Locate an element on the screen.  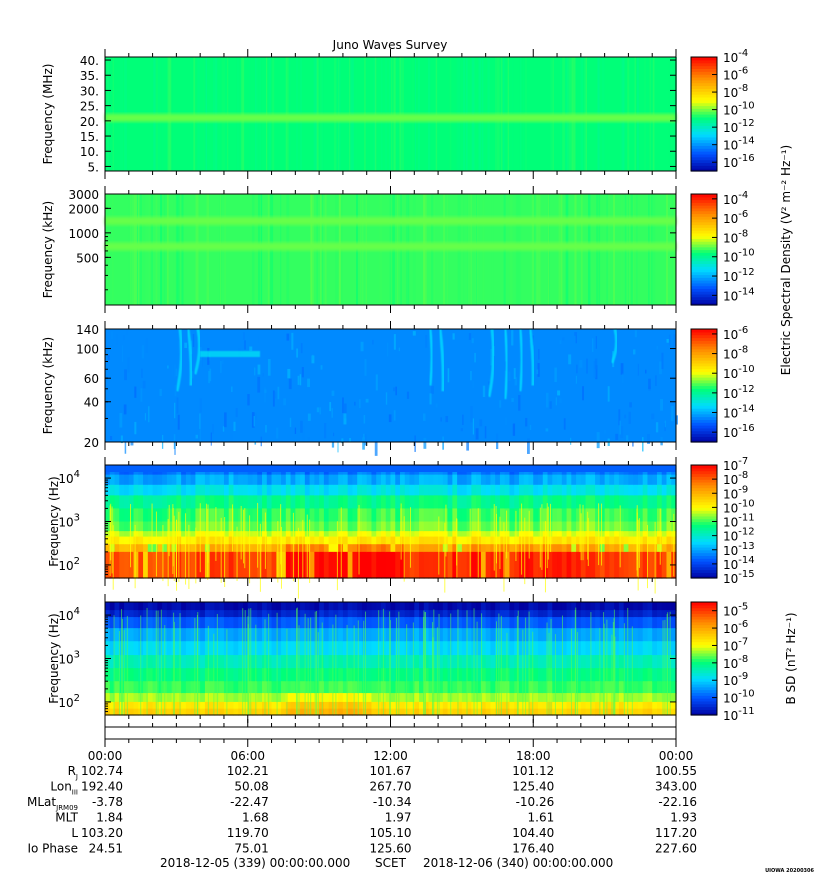
time-tick-label: 00:00 is located at coordinates (105, 756).